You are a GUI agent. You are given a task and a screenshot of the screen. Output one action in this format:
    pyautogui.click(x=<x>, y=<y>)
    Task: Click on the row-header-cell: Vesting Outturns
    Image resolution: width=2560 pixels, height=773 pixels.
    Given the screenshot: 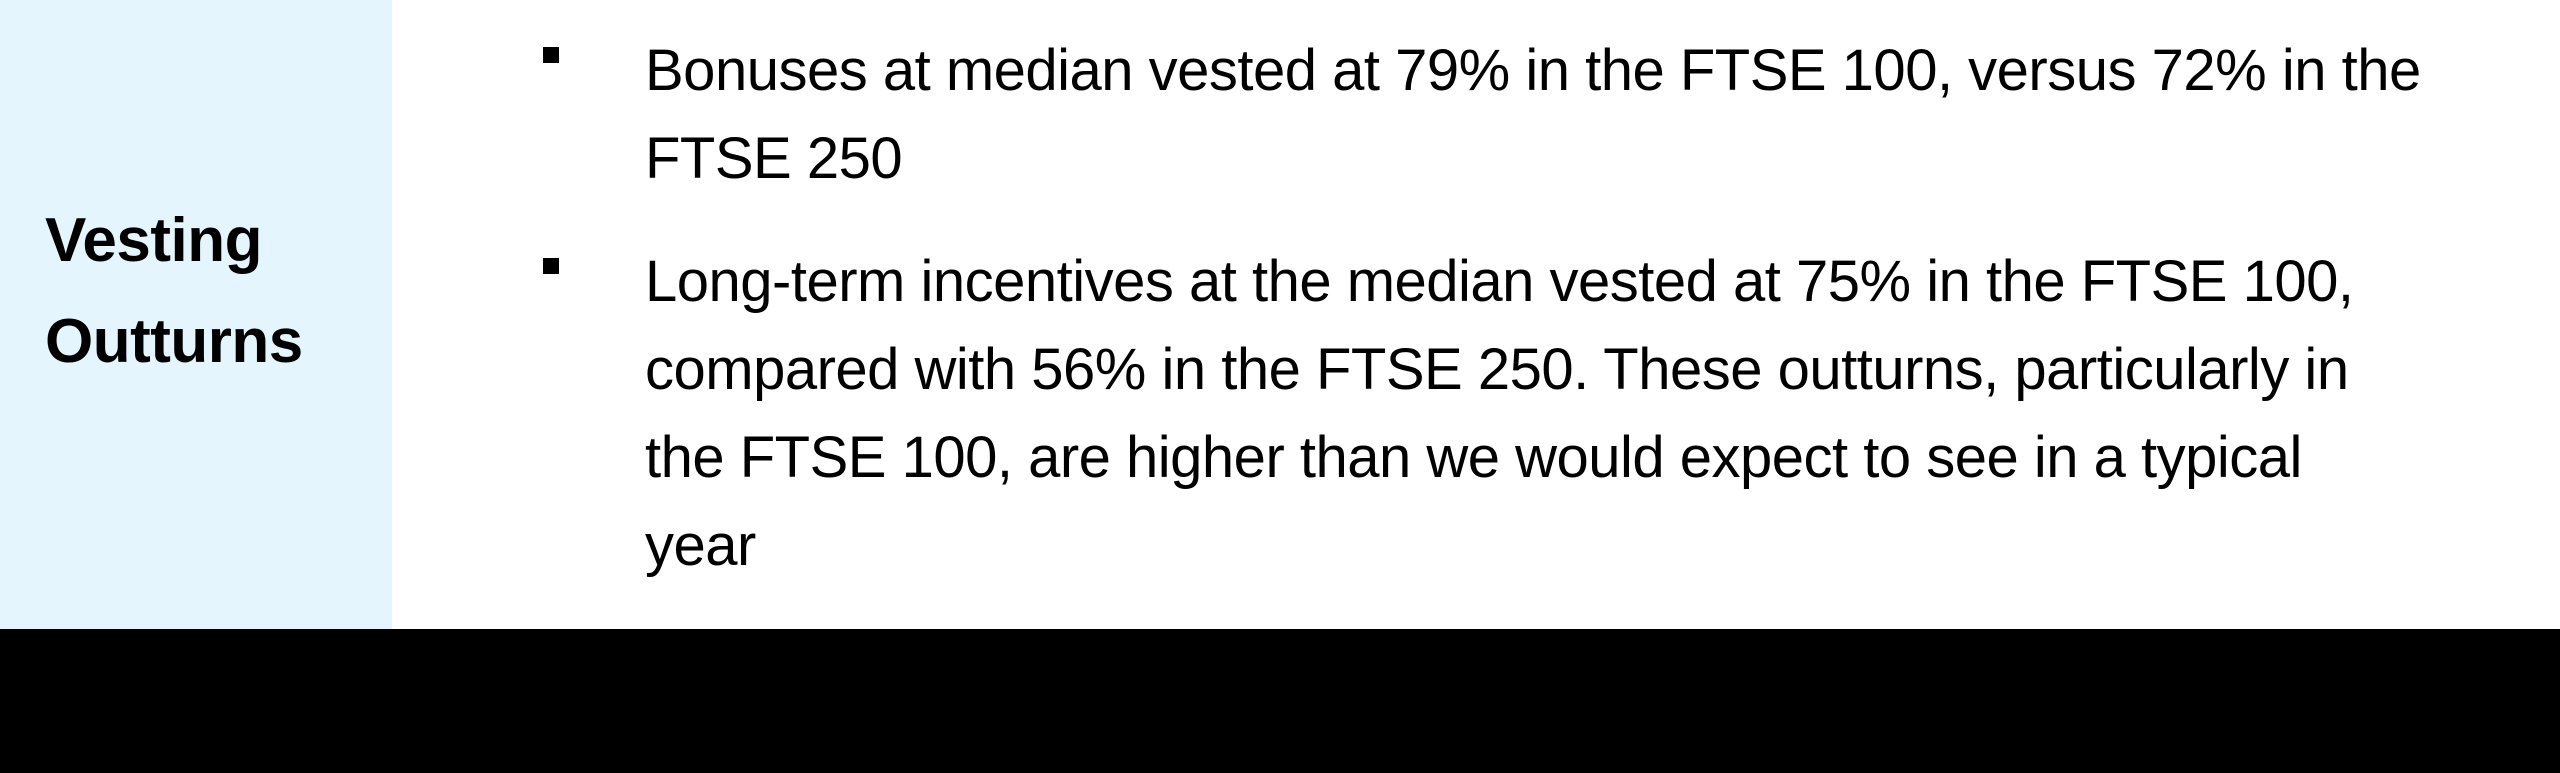 What is the action you would take?
    pyautogui.click(x=196, y=314)
    